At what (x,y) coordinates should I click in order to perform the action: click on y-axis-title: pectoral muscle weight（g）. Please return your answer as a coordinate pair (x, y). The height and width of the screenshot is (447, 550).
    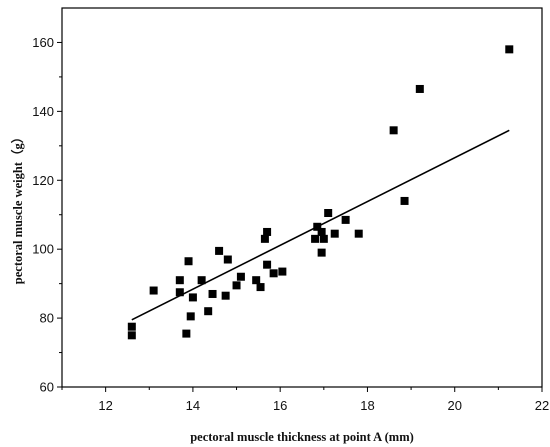
    Looking at the image, I should click on (17, 207).